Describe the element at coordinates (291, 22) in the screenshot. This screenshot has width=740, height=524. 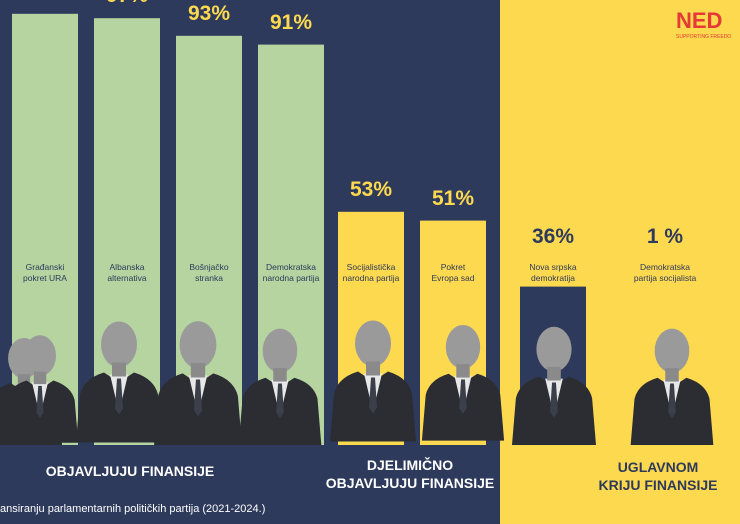
I see `value-label: 91%` at that location.